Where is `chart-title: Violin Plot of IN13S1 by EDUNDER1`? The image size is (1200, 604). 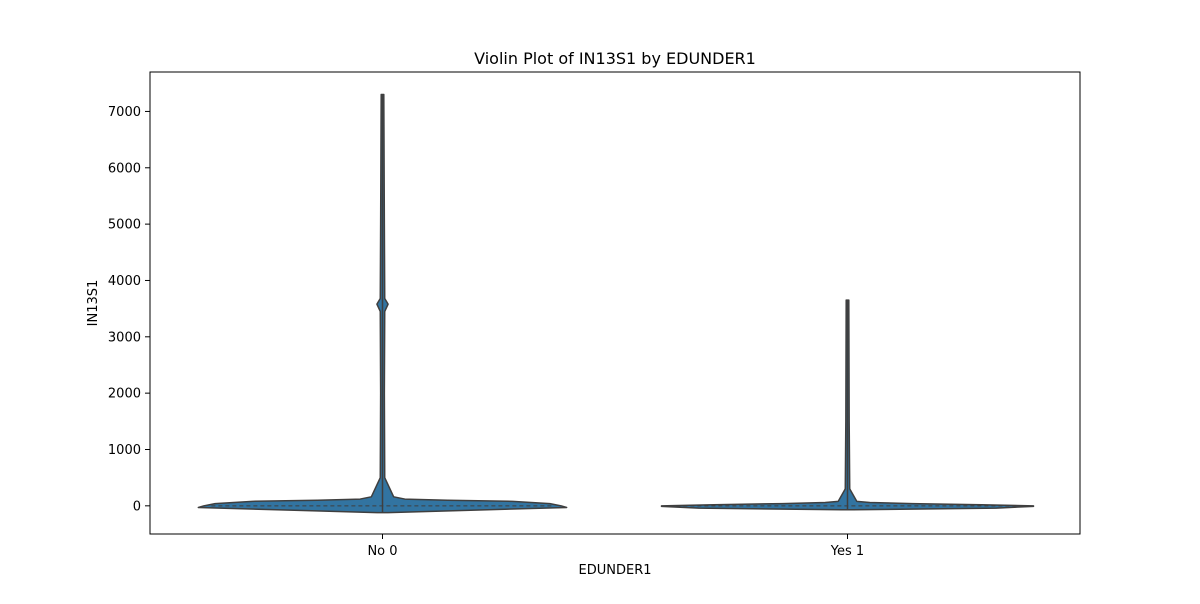
chart-title: Violin Plot of IN13S1 by EDUNDER1 is located at coordinates (615, 58).